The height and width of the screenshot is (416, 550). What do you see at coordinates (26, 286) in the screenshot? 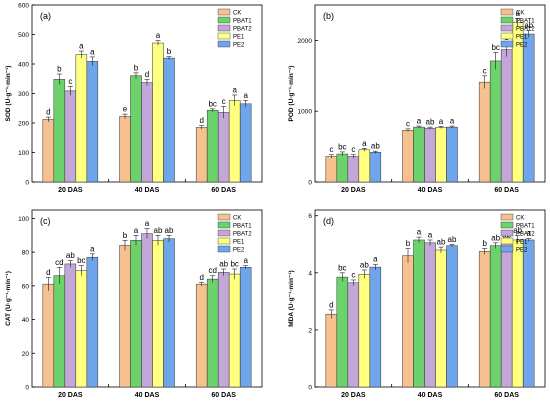
I see `y-tick-label: 60` at bounding box center [26, 286].